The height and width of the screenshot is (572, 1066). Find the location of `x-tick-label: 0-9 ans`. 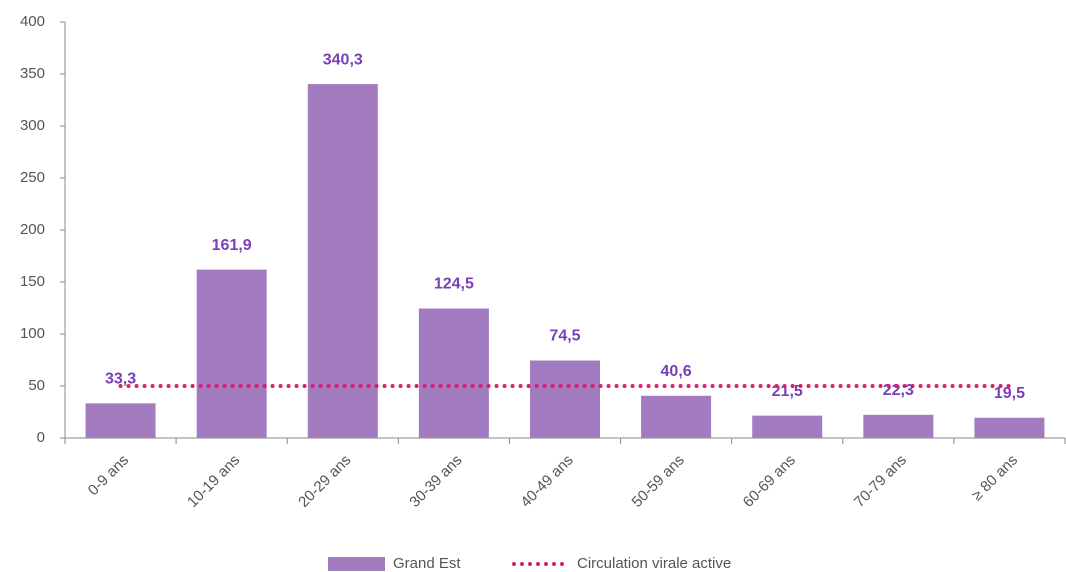

x-tick-label: 0-9 ans is located at coordinates (108, 475).